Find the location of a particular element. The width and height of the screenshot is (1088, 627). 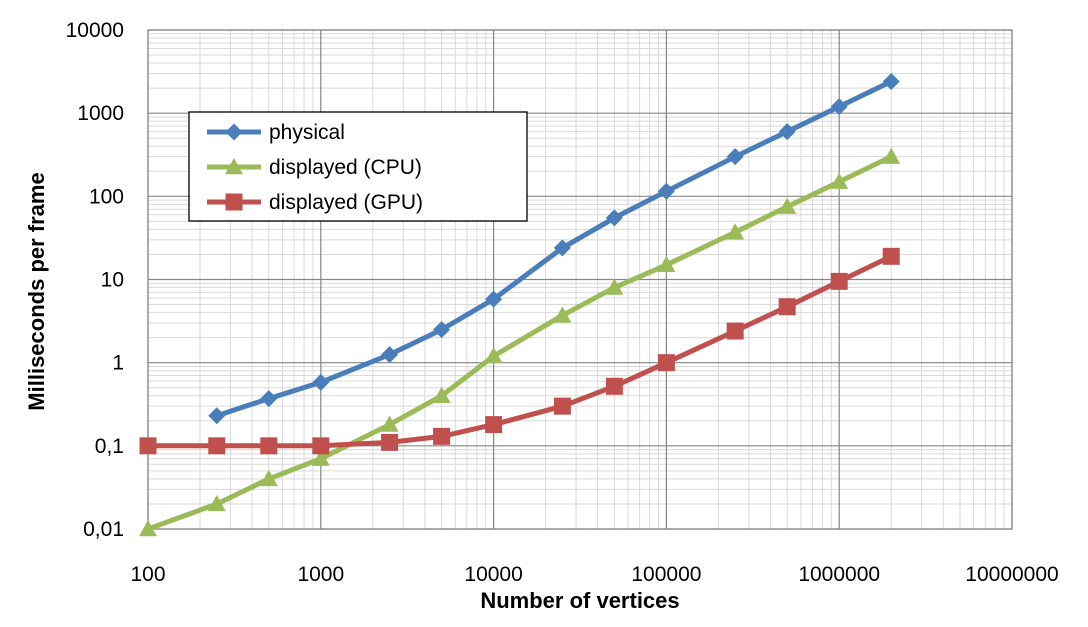

y-tick-label: 1000 is located at coordinates (100, 113).